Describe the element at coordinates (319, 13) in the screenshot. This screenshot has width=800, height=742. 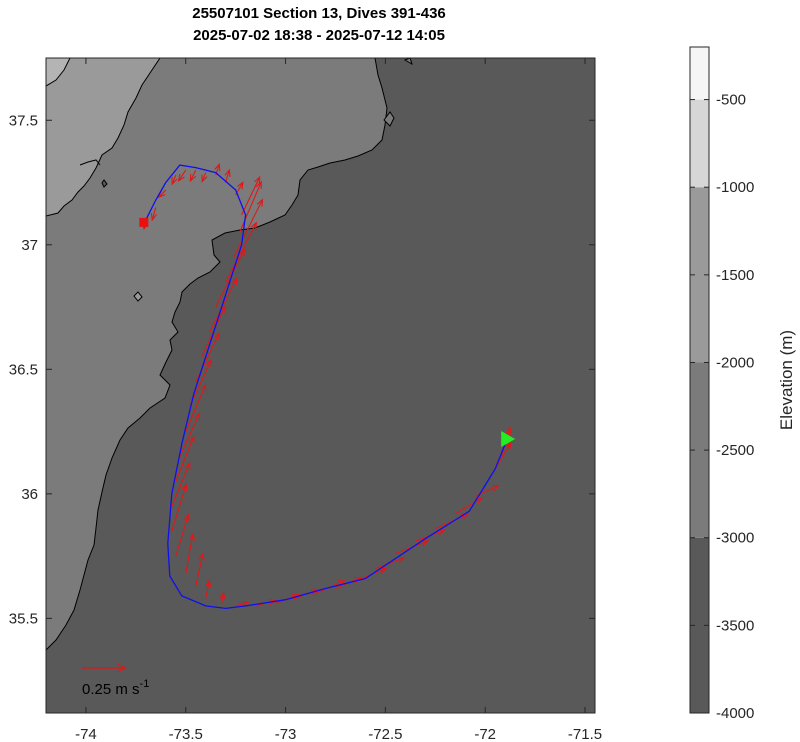
I see `title-line-1: 25507101 Section 13, Dives 391-436` at that location.